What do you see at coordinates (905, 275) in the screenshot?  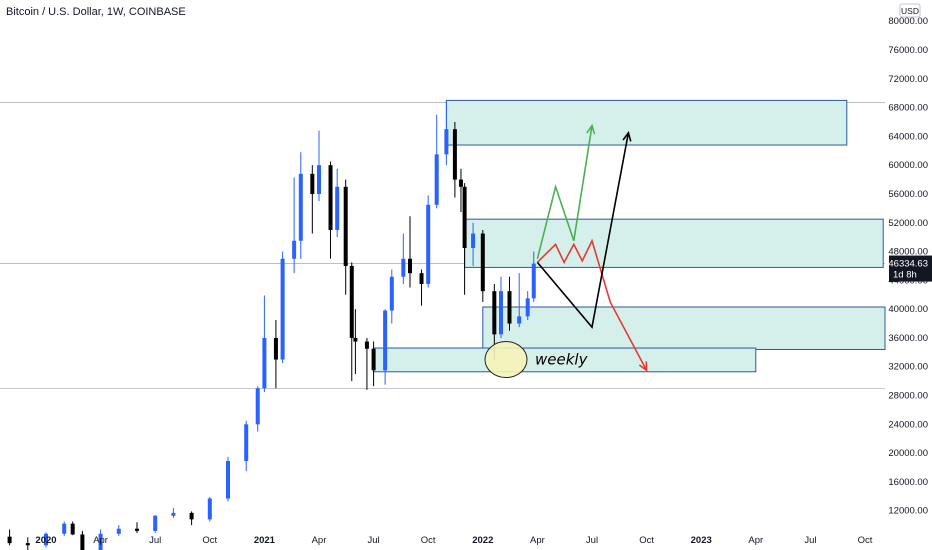 I see `last-price-countdown: 1d 8h` at bounding box center [905, 275].